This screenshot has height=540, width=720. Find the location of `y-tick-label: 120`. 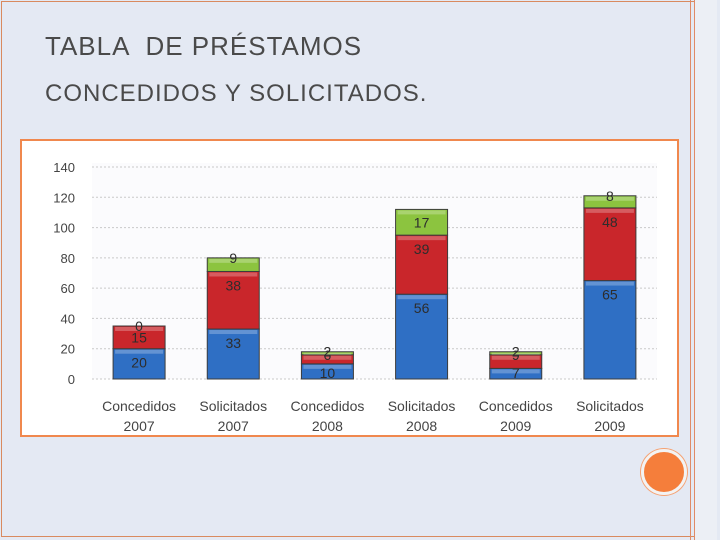

y-tick-label: 120 is located at coordinates (64, 197).